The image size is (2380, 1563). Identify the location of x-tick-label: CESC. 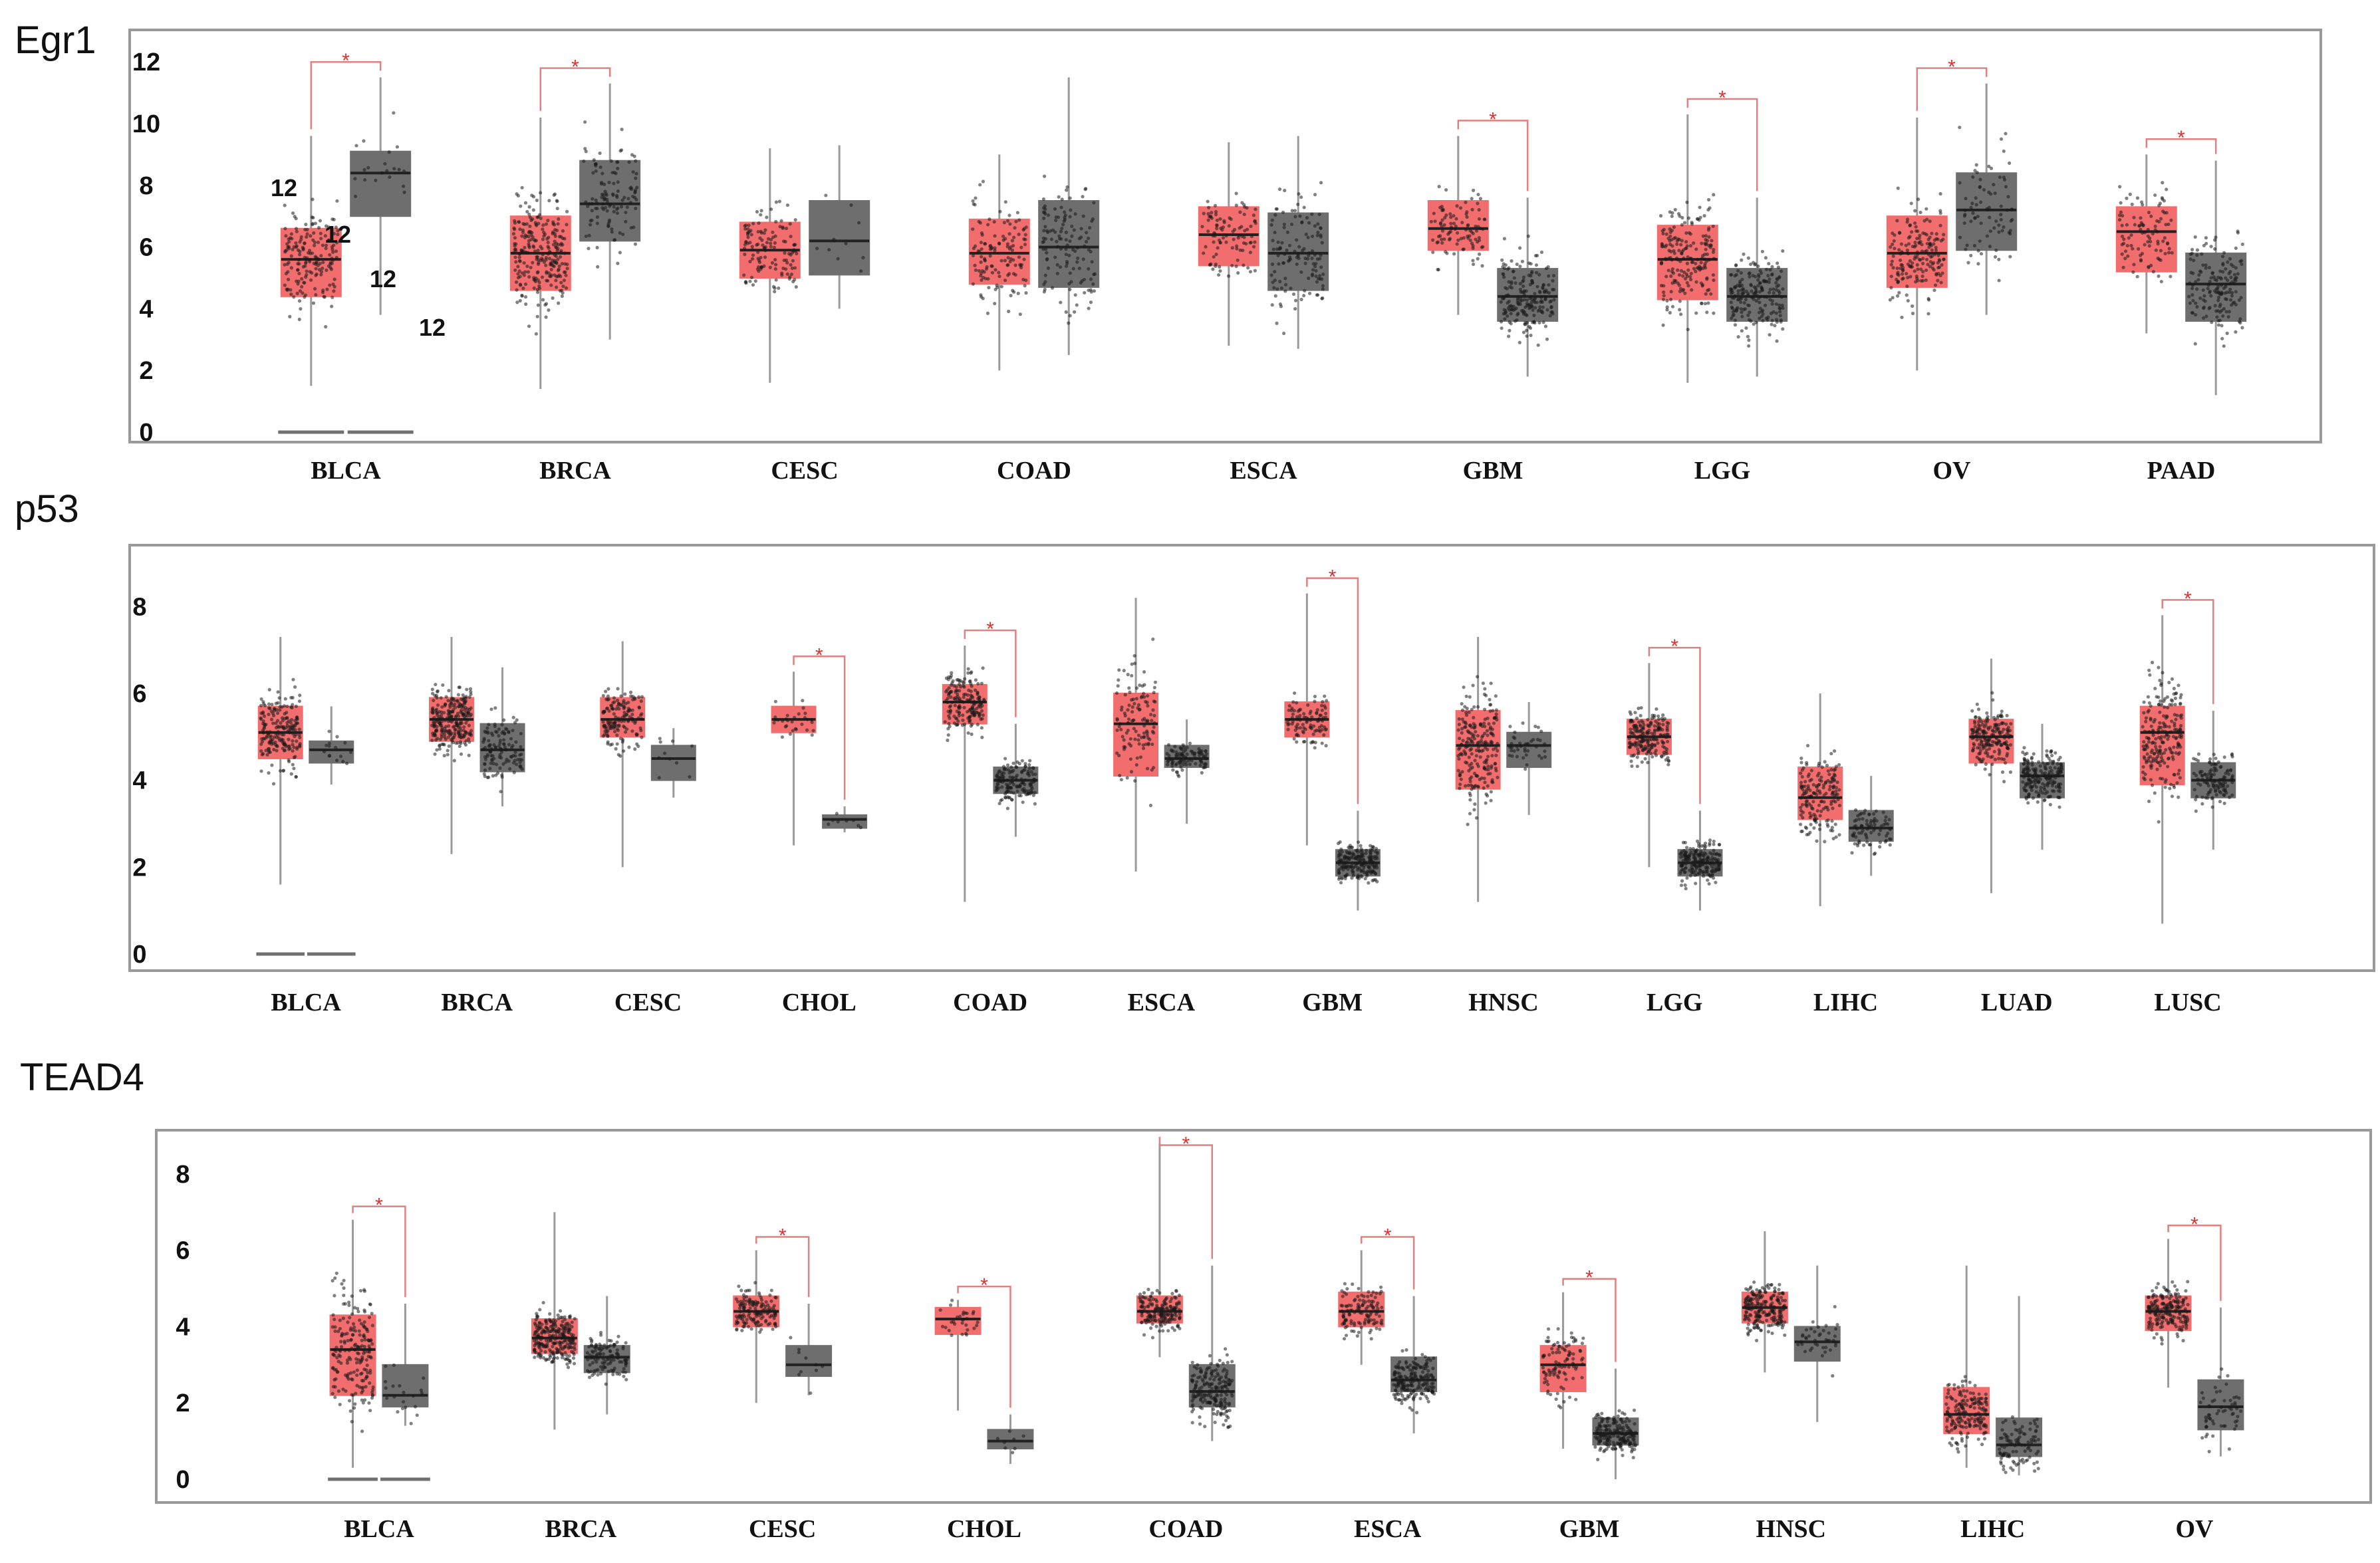
(804, 471).